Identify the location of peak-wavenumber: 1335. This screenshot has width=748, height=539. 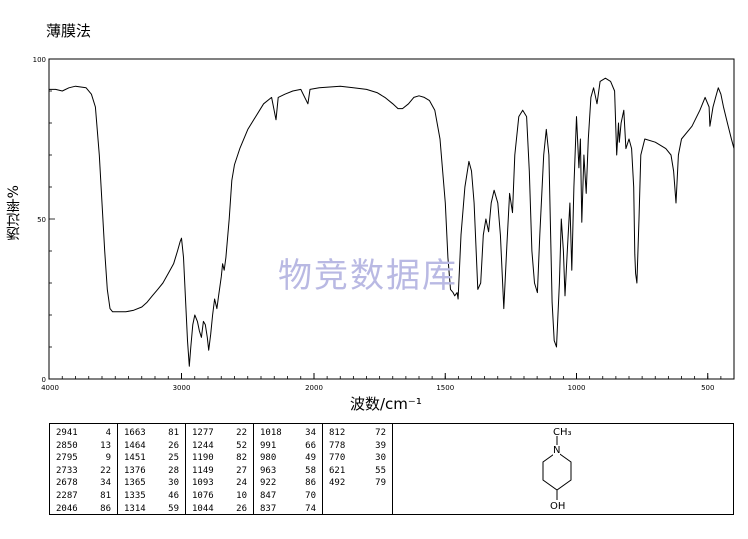
(135, 495).